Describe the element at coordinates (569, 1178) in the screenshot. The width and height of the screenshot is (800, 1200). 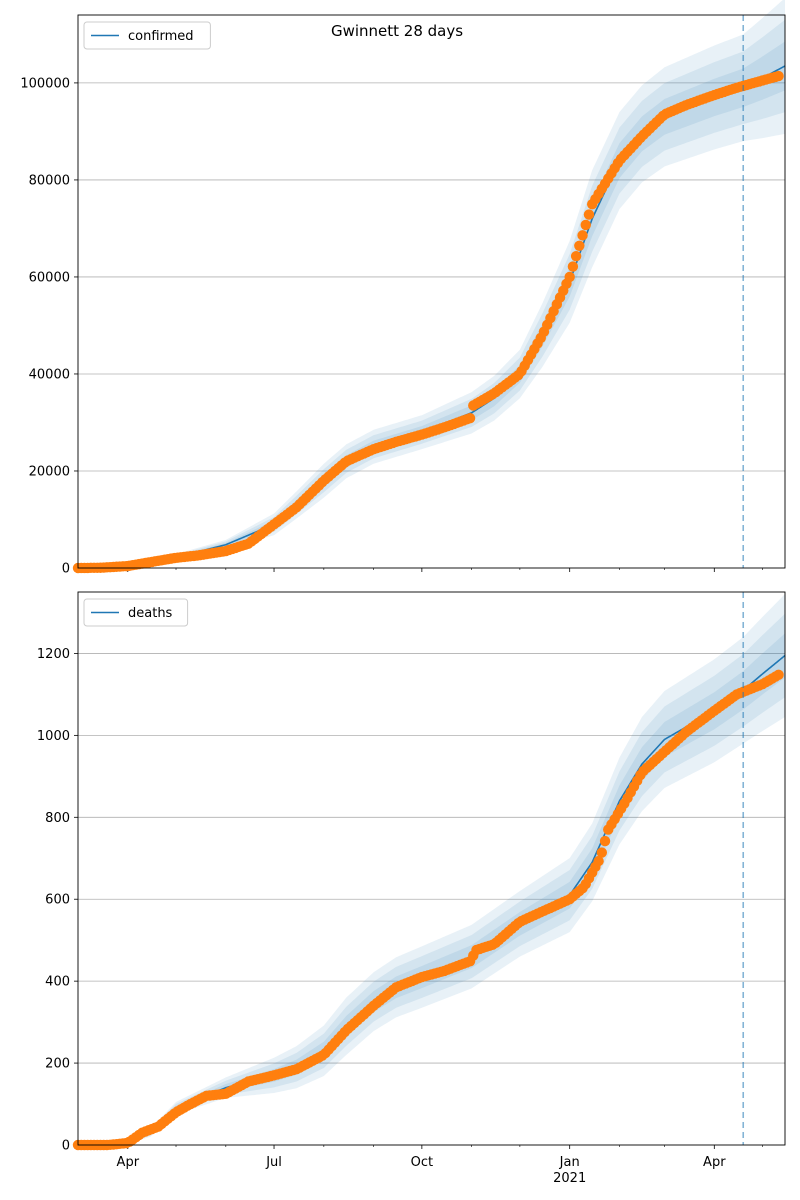
I see `x-tick-year-label: 2021` at that location.